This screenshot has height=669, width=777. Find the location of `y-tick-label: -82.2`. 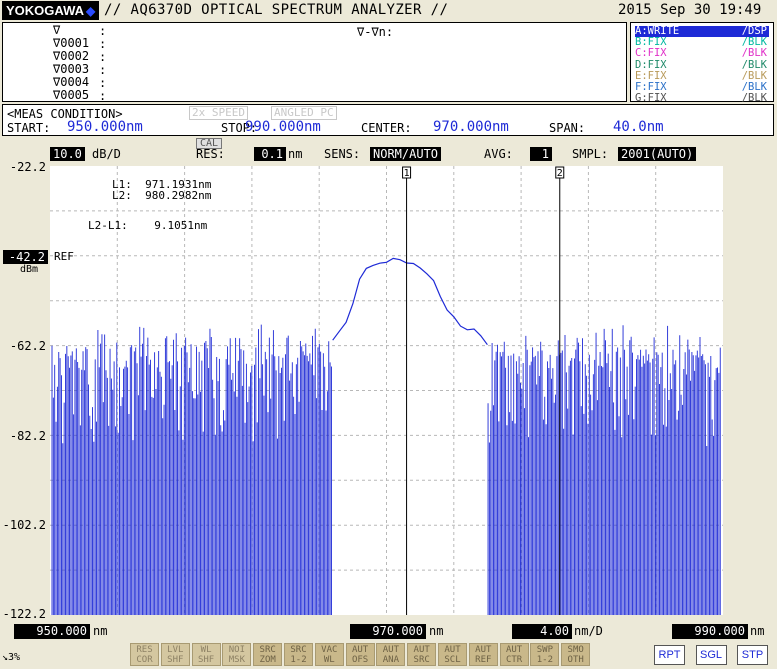

y-tick-label: -82.2 is located at coordinates (27, 436).